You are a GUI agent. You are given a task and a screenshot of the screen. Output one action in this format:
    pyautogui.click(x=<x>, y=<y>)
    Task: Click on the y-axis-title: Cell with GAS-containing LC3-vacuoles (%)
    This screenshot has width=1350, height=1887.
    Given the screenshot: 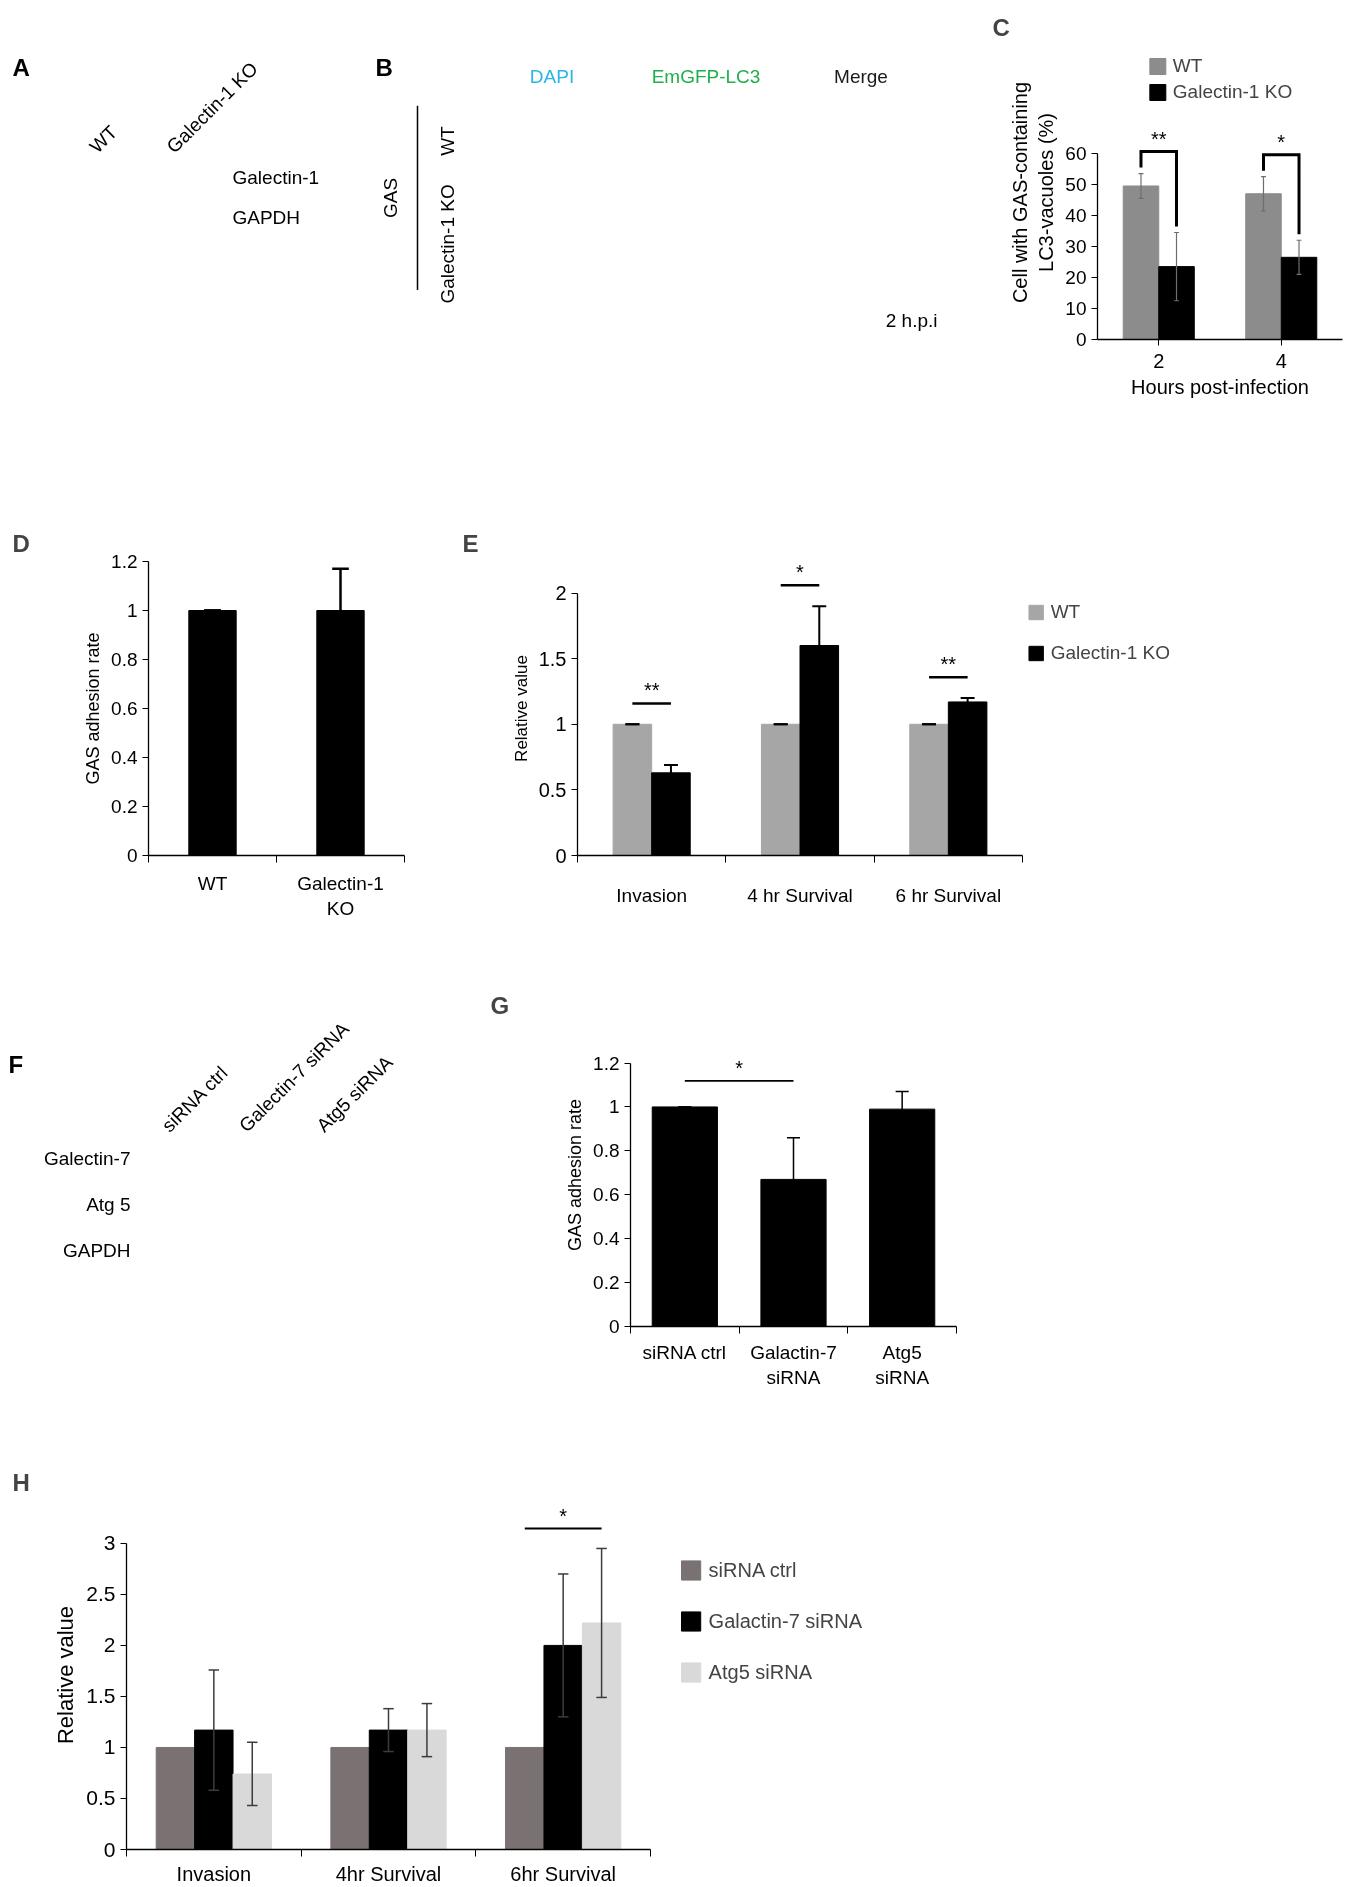 What is the action you would take?
    pyautogui.click(x=1033, y=192)
    